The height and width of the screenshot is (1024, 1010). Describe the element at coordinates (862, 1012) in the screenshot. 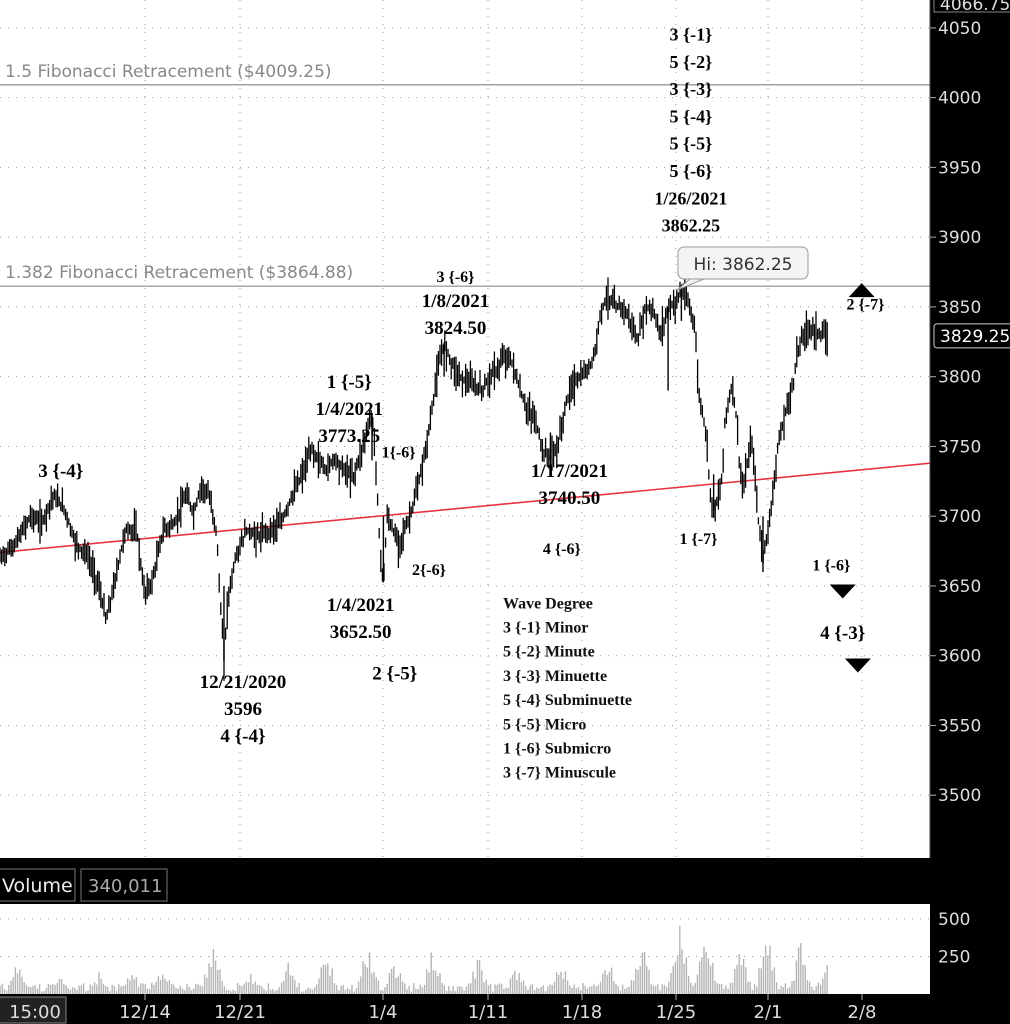

I see `date-tick-label: 2/8` at that location.